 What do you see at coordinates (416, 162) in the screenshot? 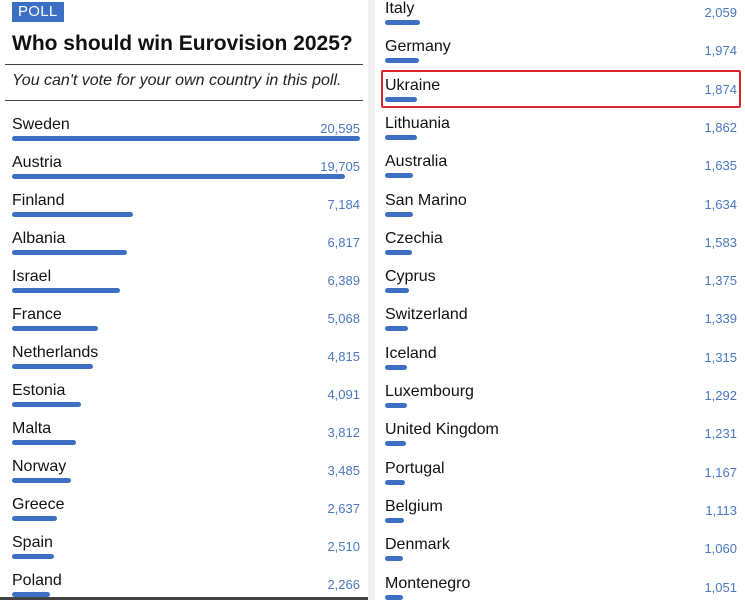
I see `poll-option-country: Australia` at bounding box center [416, 162].